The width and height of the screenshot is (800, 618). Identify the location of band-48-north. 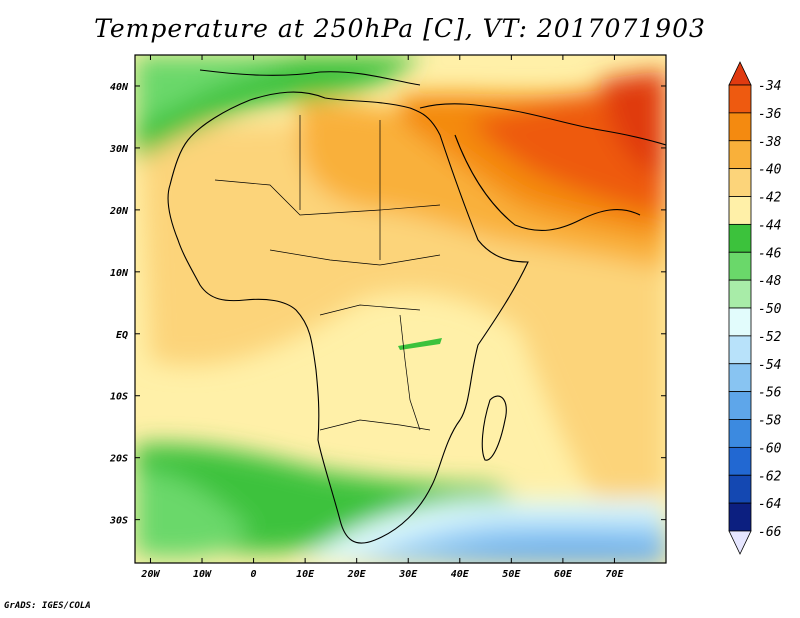
(217, 90).